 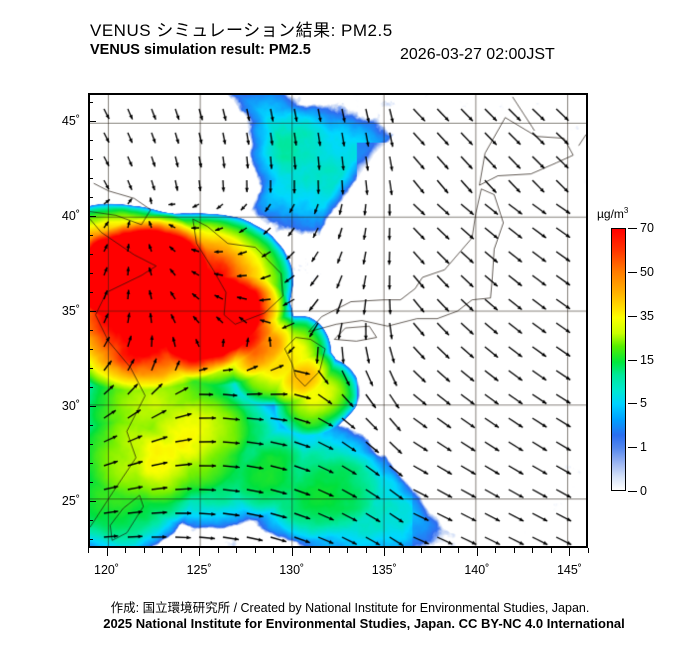 I want to click on x-axis-label-135: 135˚, so click(x=384, y=570).